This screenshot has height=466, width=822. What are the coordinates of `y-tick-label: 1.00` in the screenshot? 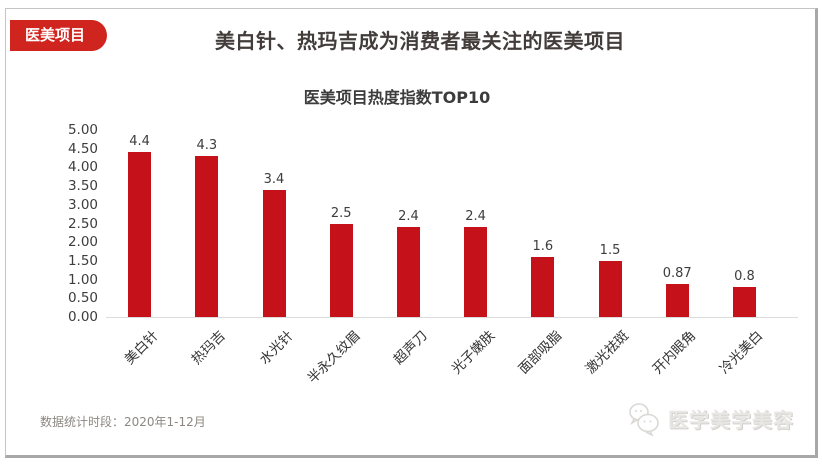 It's located at (82, 279).